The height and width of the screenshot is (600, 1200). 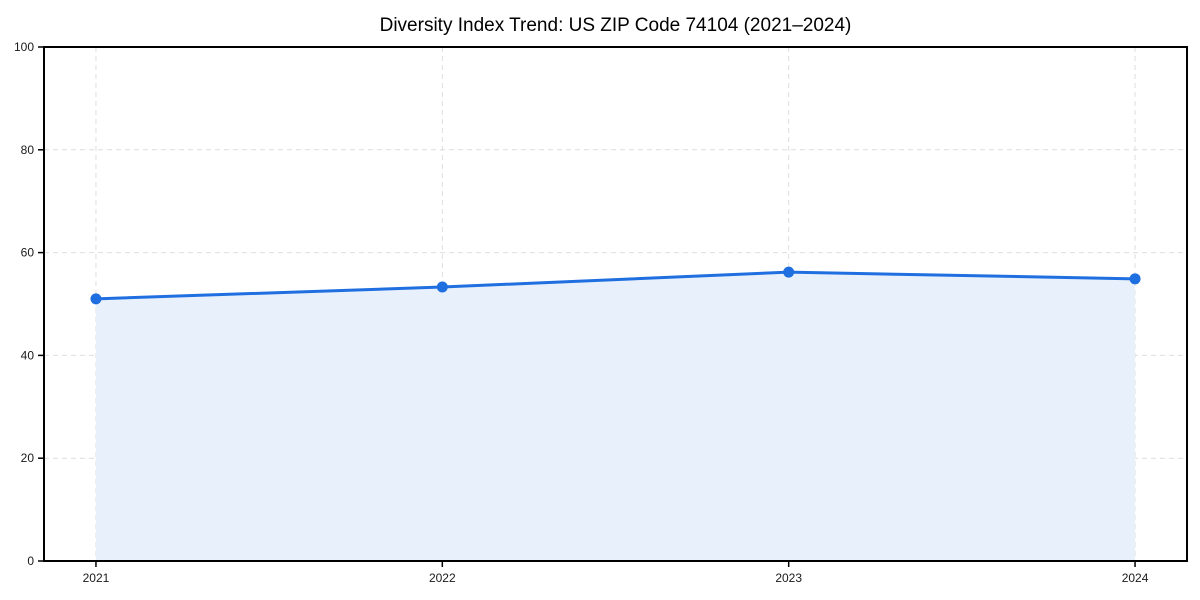 What do you see at coordinates (28, 150) in the screenshot?
I see `y-tick-label: 80` at bounding box center [28, 150].